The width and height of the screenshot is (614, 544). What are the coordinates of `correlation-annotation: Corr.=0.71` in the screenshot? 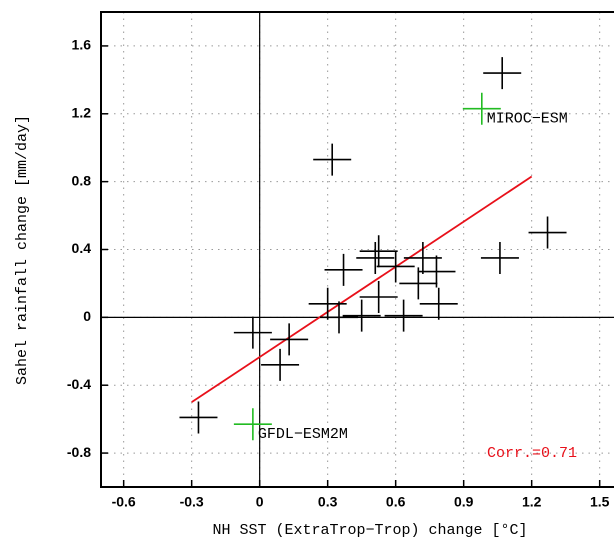 It's located at (532, 453).